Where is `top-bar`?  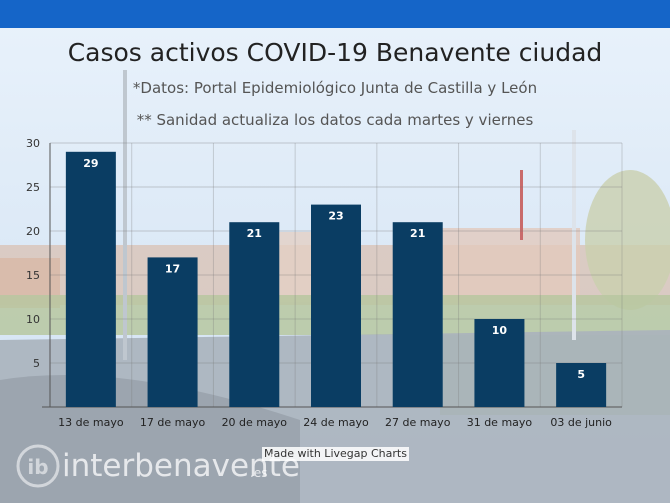
top-bar is located at coordinates (335, 14).